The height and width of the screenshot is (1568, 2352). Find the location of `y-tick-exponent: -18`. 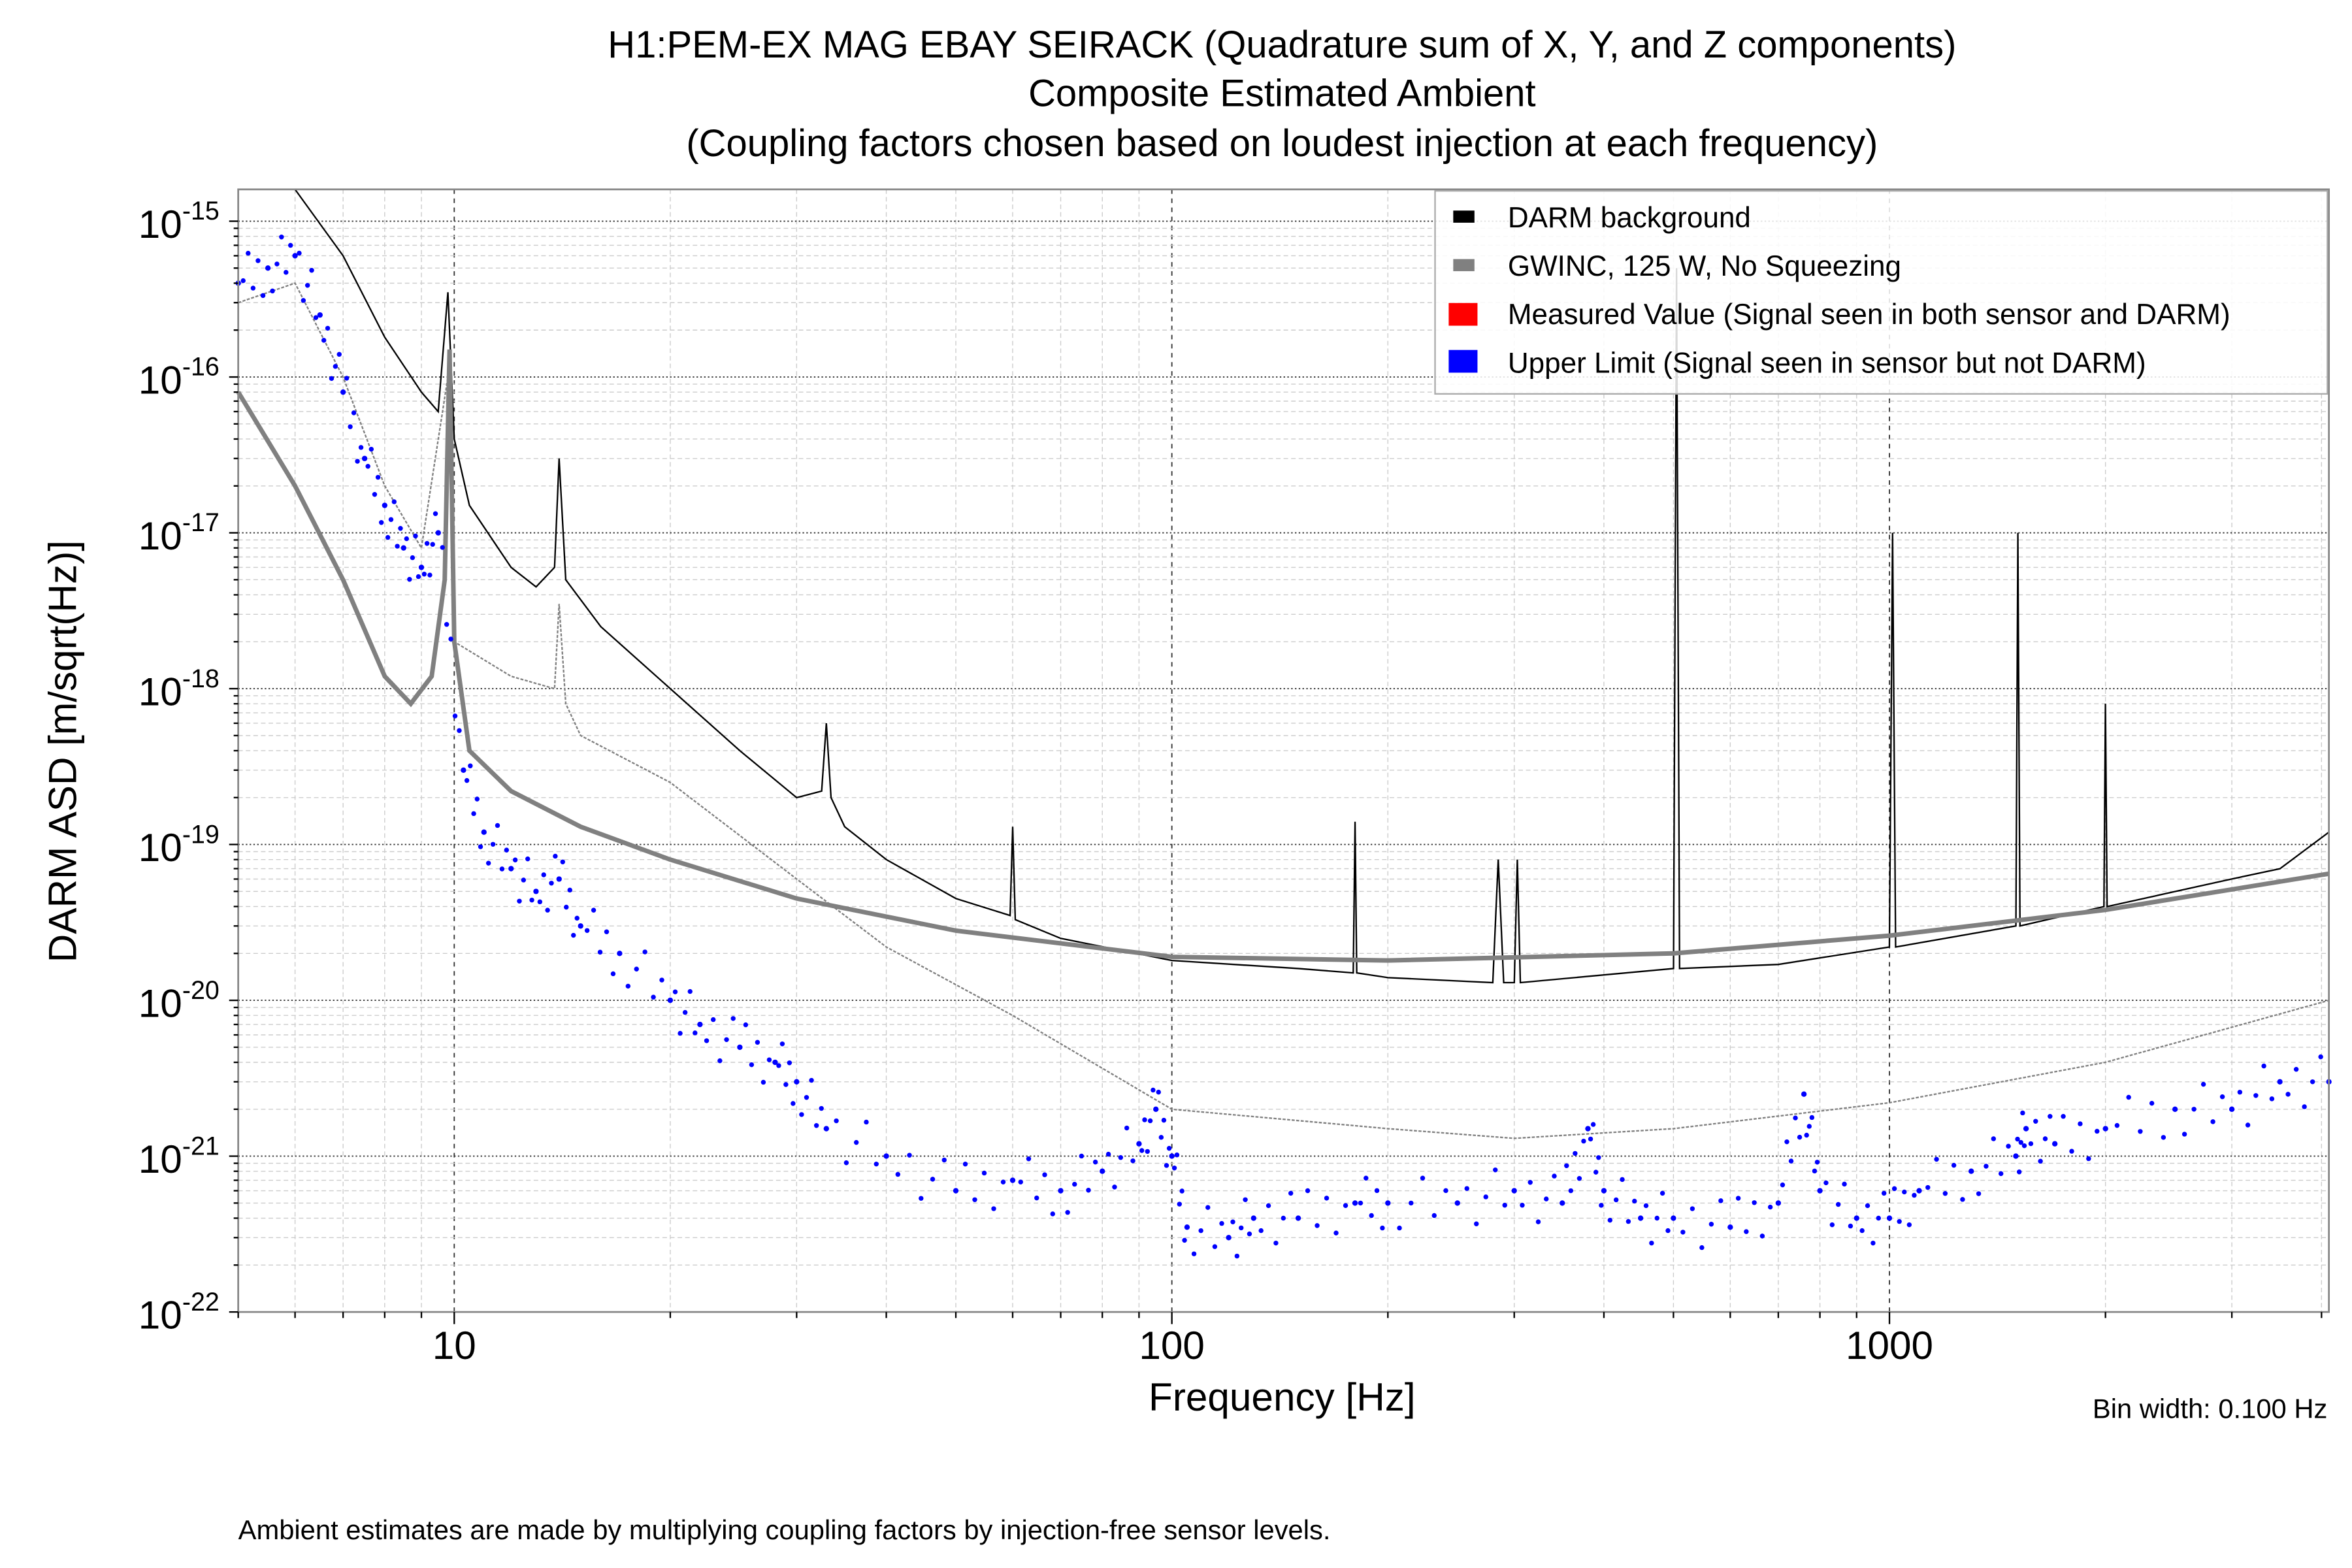

y-tick-exponent: -18 is located at coordinates (201, 678).